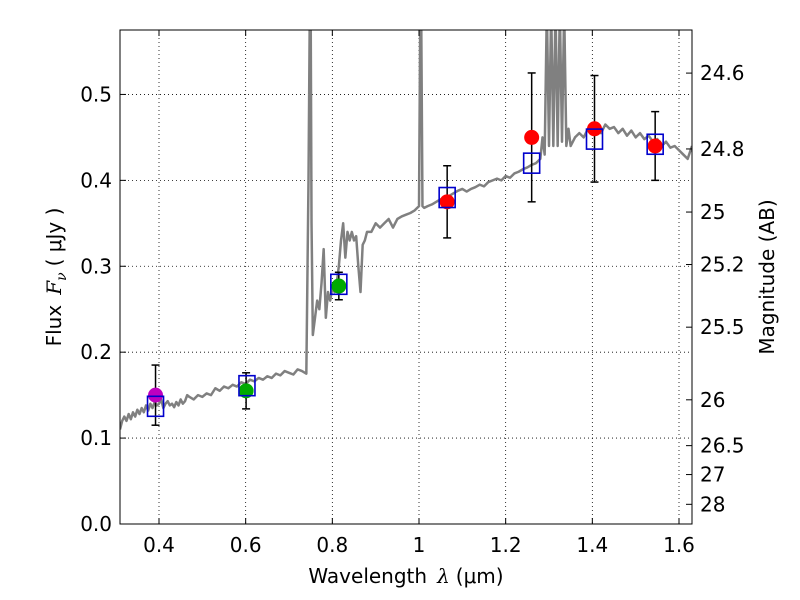 This screenshot has width=800, height=600. I want to click on x-tick-label: 1, so click(419, 545).